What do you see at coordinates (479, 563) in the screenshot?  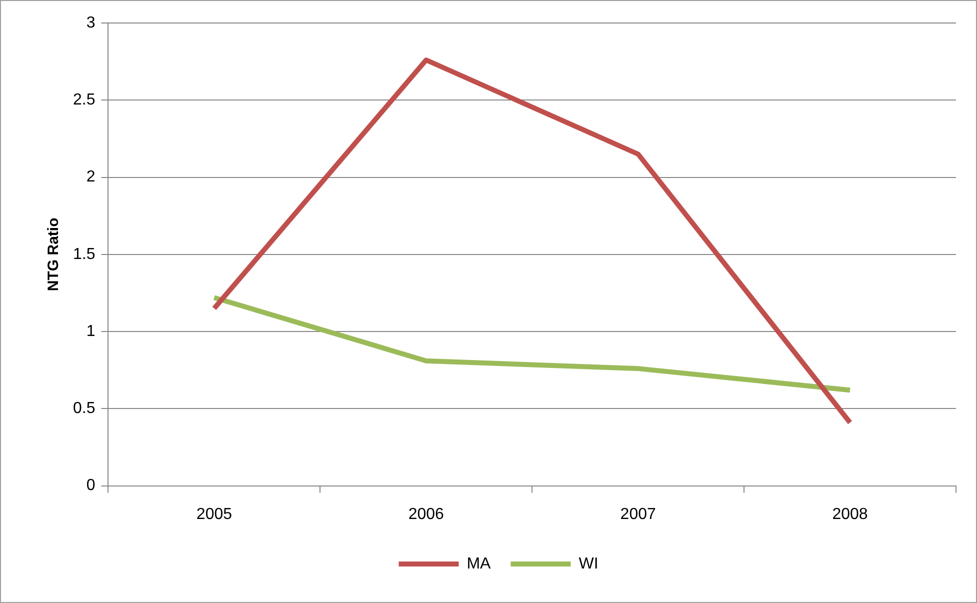 I see `legend-label: MA` at bounding box center [479, 563].